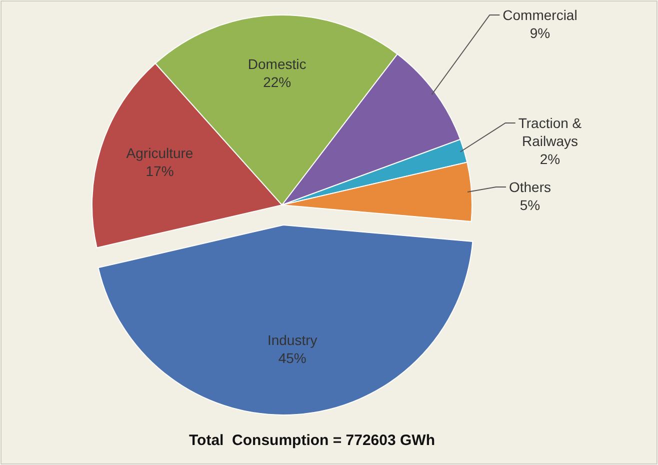 The width and height of the screenshot is (658, 465). I want to click on slice-label: Industry, so click(292, 340).